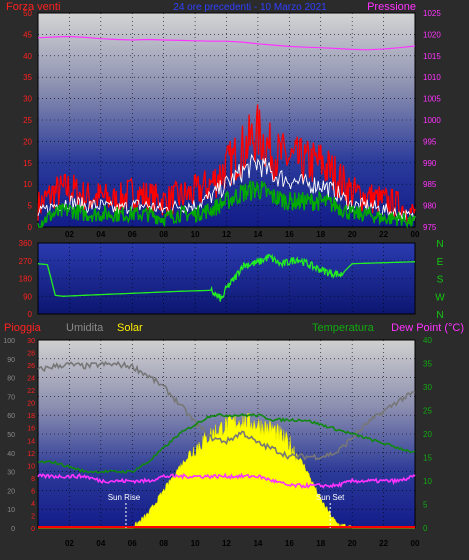 Image resolution: width=469 pixels, height=560 pixels. I want to click on x-tick-label: 04, so click(100, 543).